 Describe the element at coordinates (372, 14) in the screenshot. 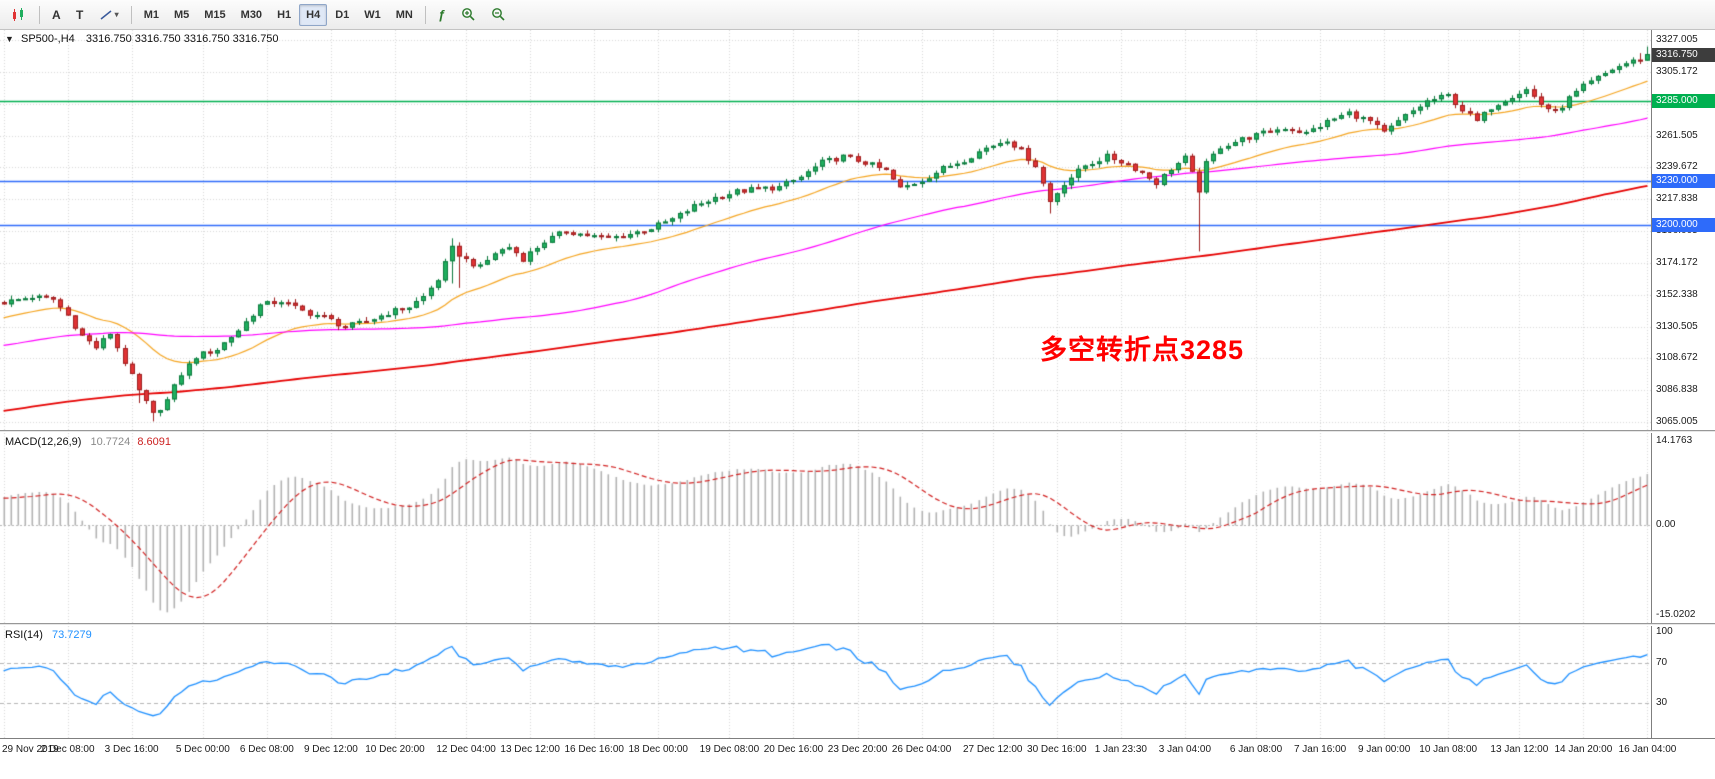

I see `timeframe-button-w1: W1` at that location.